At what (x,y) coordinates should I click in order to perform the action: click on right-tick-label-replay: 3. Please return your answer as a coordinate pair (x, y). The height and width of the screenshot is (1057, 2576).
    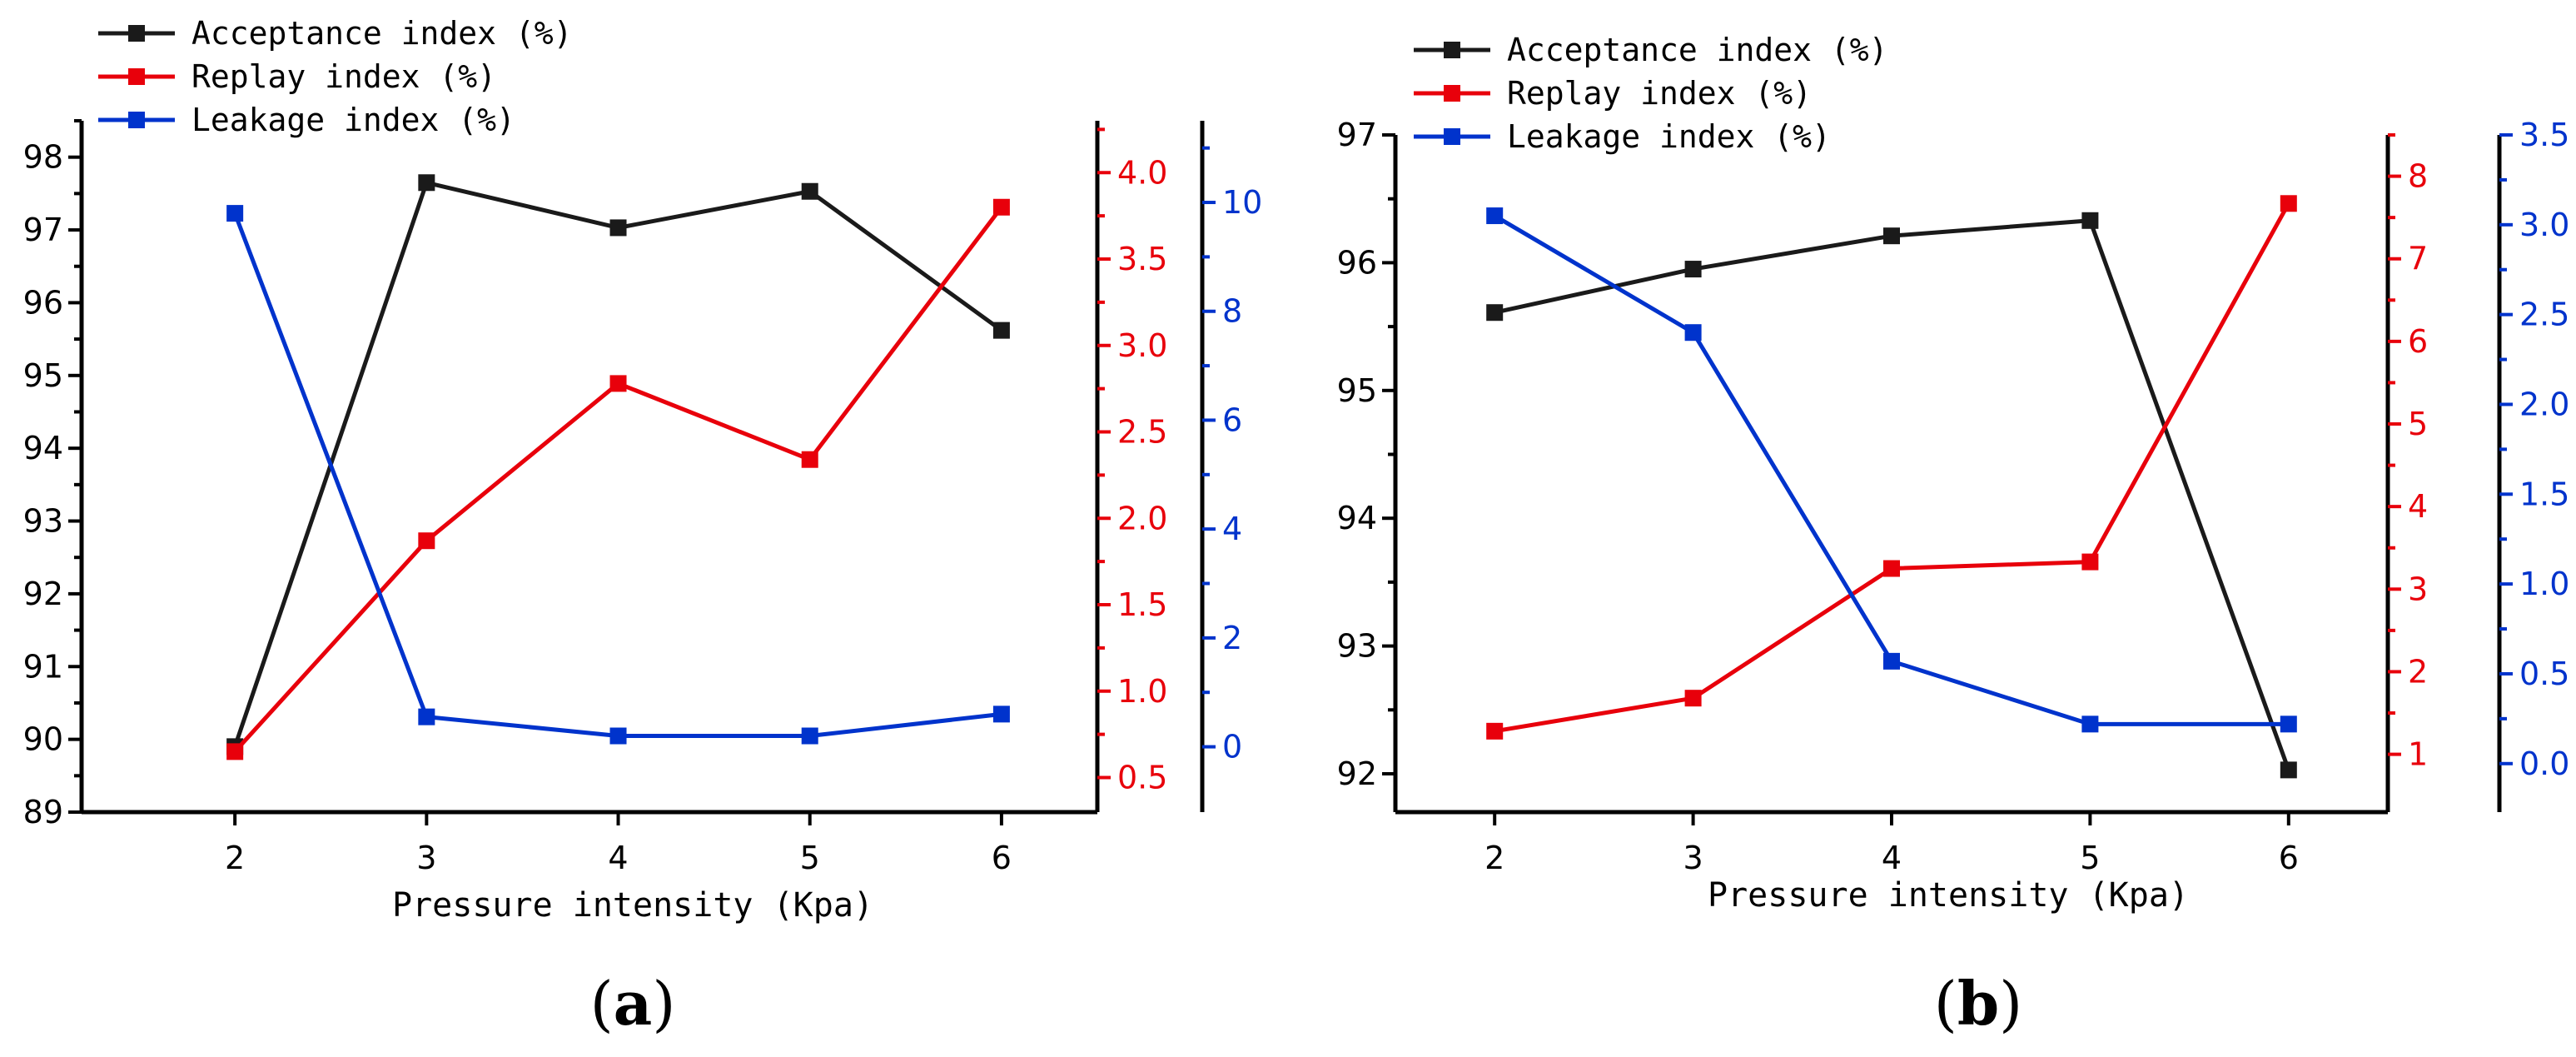
    Looking at the image, I should click on (2418, 589).